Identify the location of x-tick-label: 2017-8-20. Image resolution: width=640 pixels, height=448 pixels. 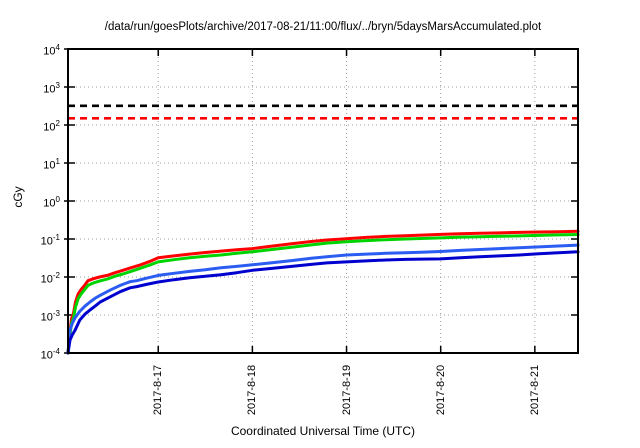
(440, 390).